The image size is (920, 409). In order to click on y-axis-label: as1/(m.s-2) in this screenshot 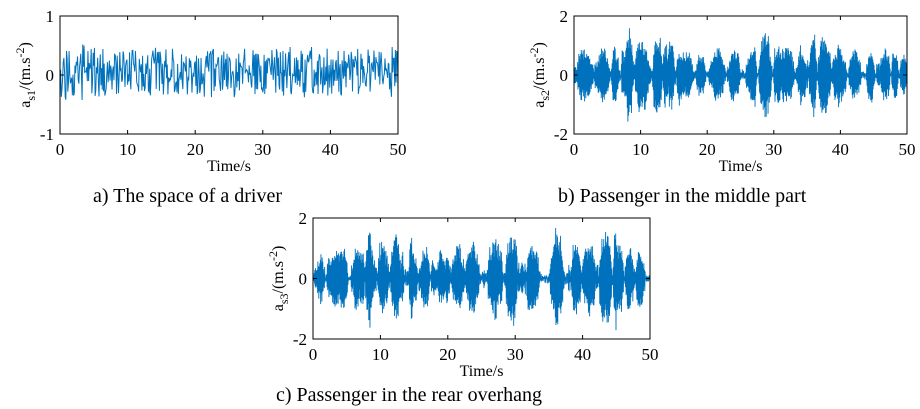, I will do `click(25, 75)`.